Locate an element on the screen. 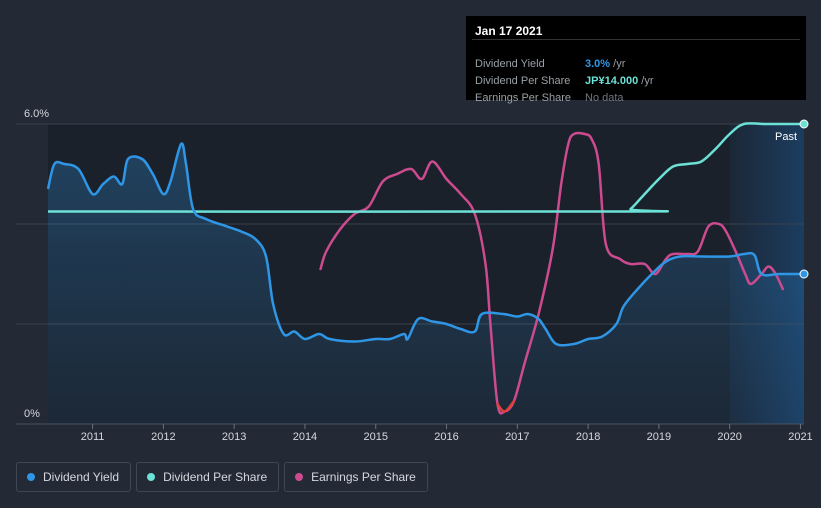  tooltip-row-dividend-per-share: Dividend Per Share JP¥14.000 /yr is located at coordinates (636, 81).